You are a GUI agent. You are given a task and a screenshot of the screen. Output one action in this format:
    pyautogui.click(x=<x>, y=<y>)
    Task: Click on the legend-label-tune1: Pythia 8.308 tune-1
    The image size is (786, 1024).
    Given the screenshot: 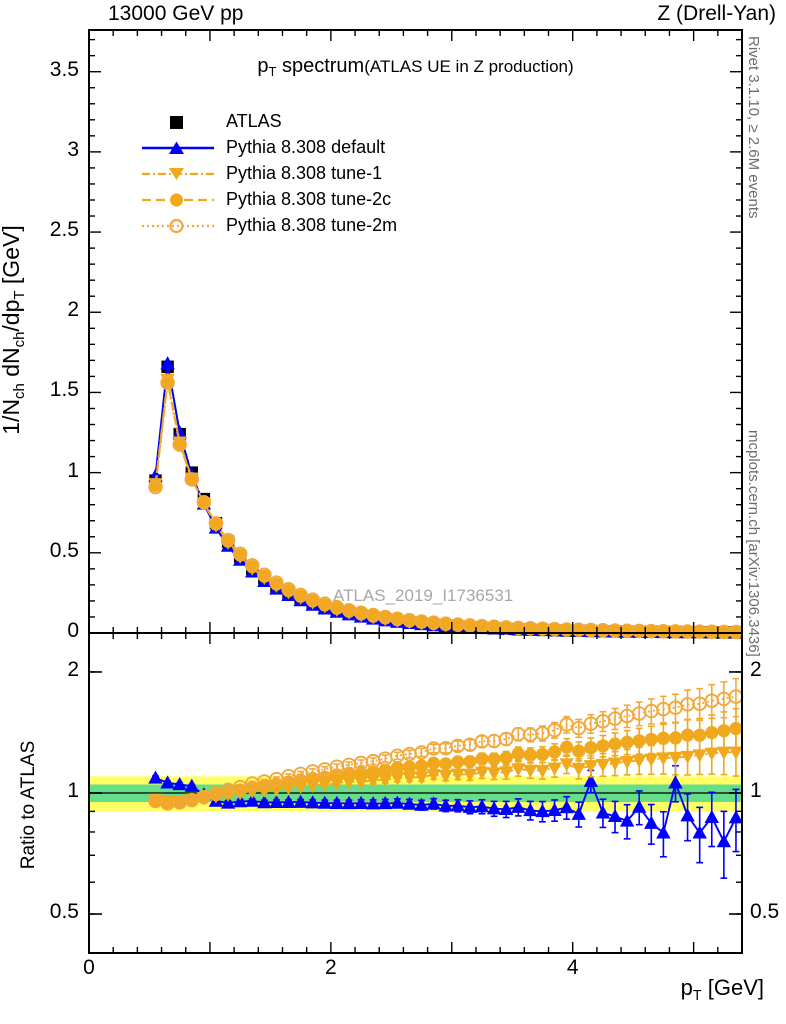 What is the action you would take?
    pyautogui.click(x=304, y=173)
    